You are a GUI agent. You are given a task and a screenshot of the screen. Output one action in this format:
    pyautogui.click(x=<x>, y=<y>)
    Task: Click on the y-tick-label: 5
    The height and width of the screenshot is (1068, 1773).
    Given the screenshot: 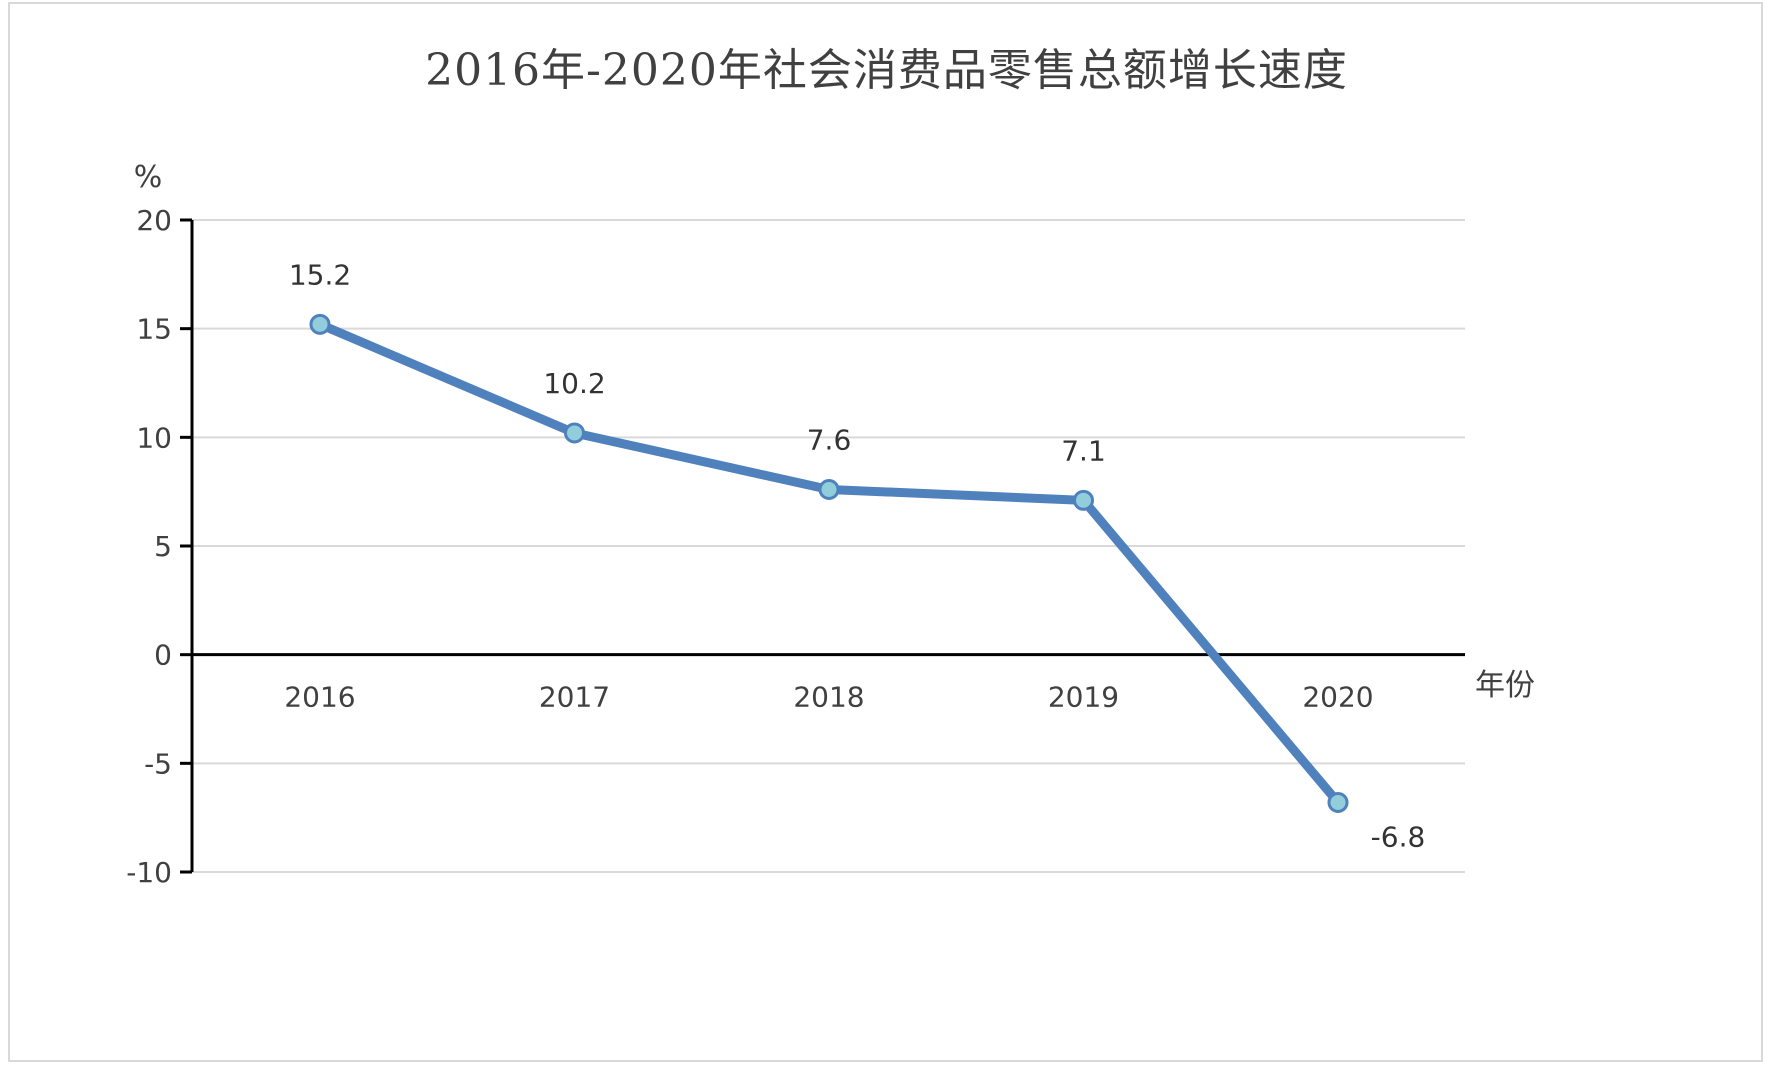 What is the action you would take?
    pyautogui.click(x=163, y=546)
    